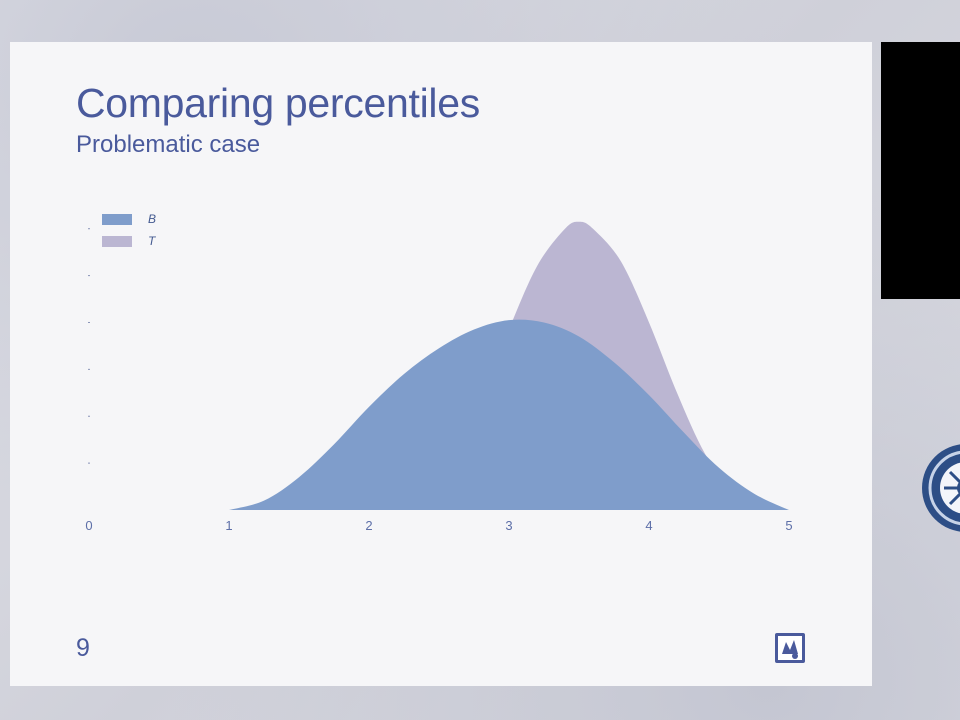  Describe the element at coordinates (368, 525) in the screenshot. I see `x-tick-label-2: 2` at that location.